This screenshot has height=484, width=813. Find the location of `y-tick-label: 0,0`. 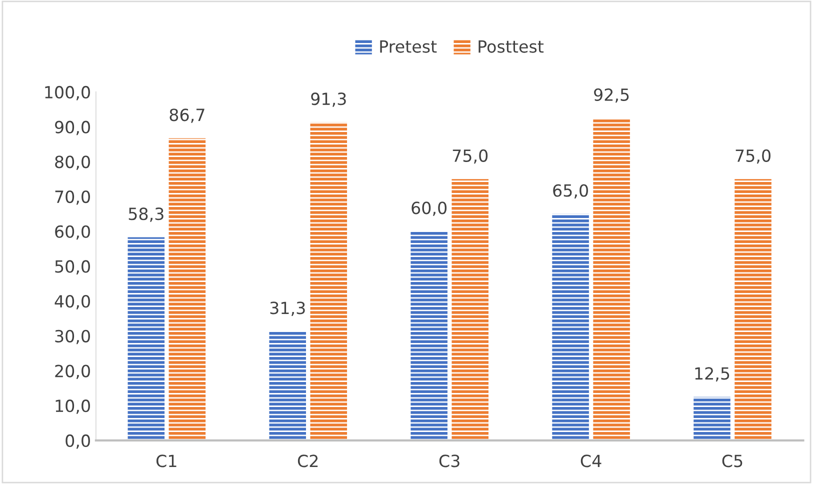

y-tick-label: 0,0 is located at coordinates (78, 441).